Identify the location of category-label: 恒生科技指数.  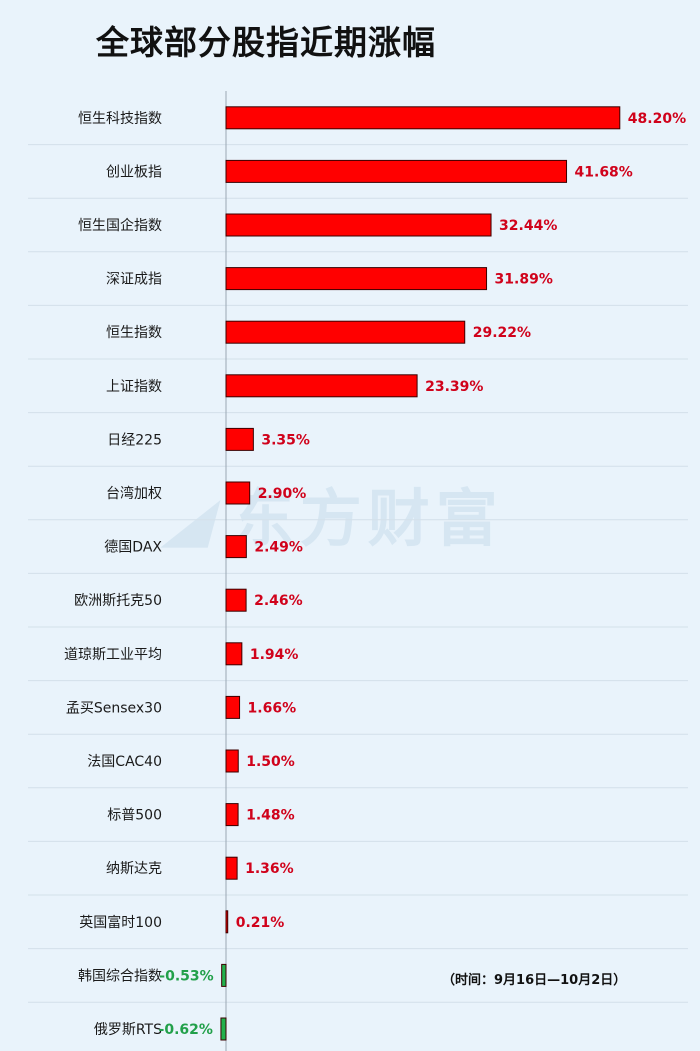
(120, 119).